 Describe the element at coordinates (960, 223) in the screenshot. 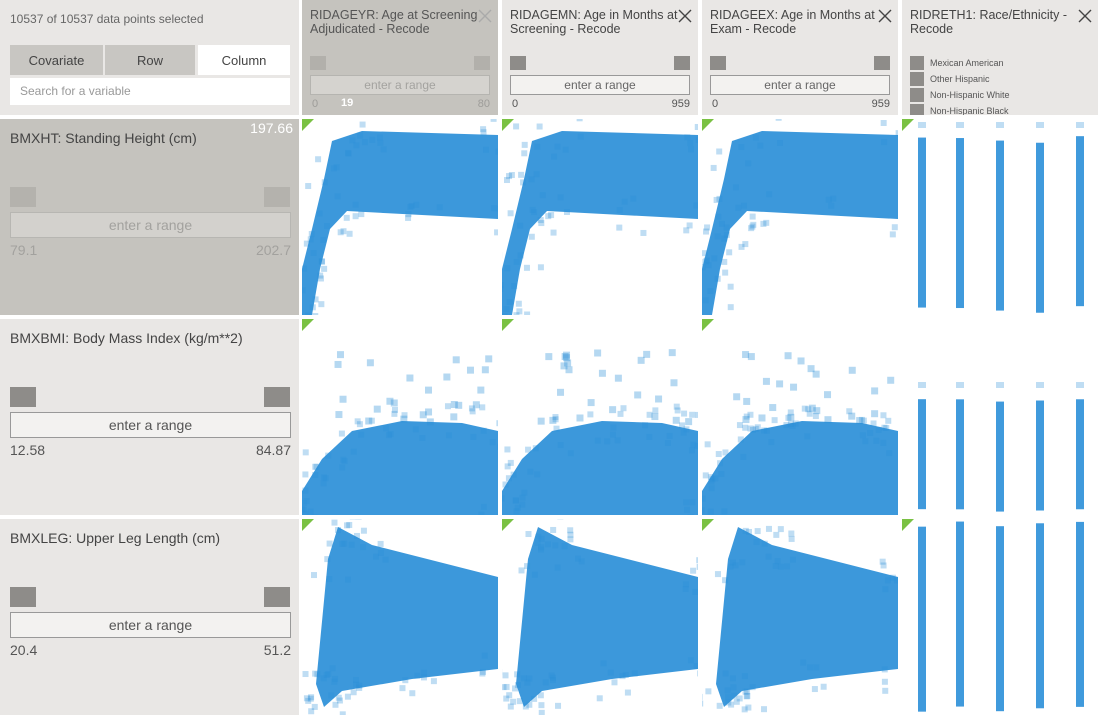

I see `point-stripe` at that location.